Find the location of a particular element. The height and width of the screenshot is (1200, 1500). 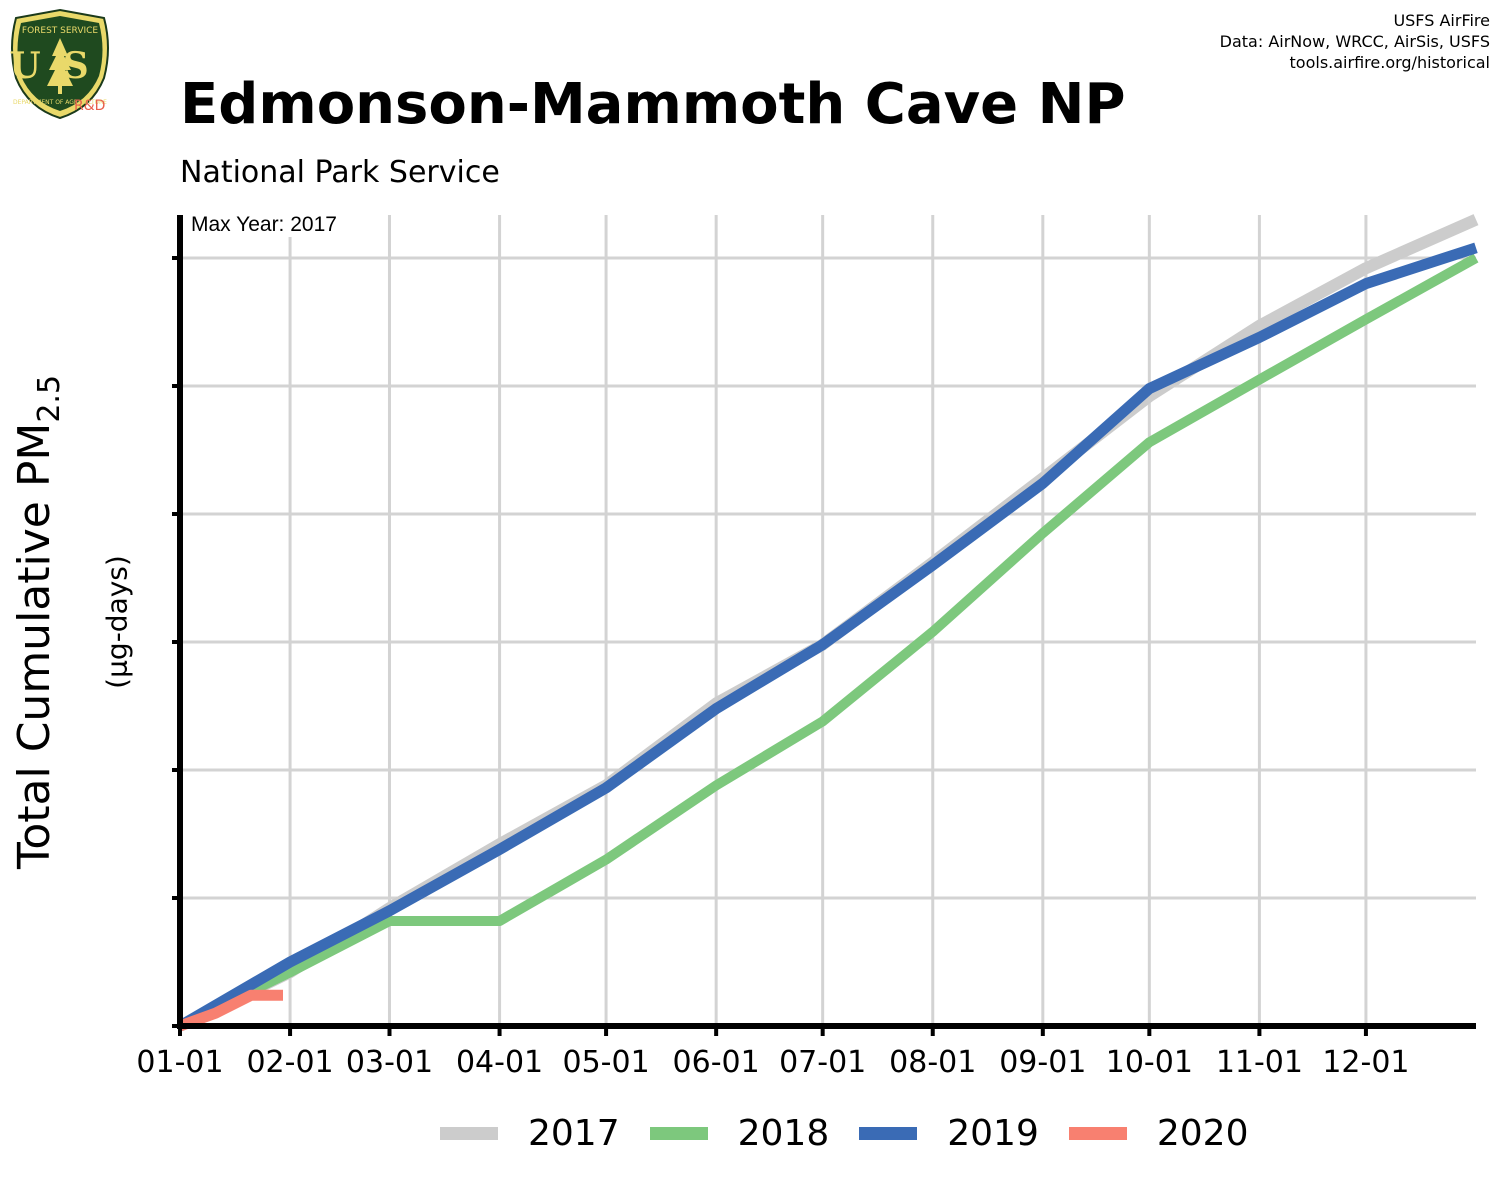

credit-line-2: Data: AirNow, WRCC, AirSis, USFS is located at coordinates (1354, 41).